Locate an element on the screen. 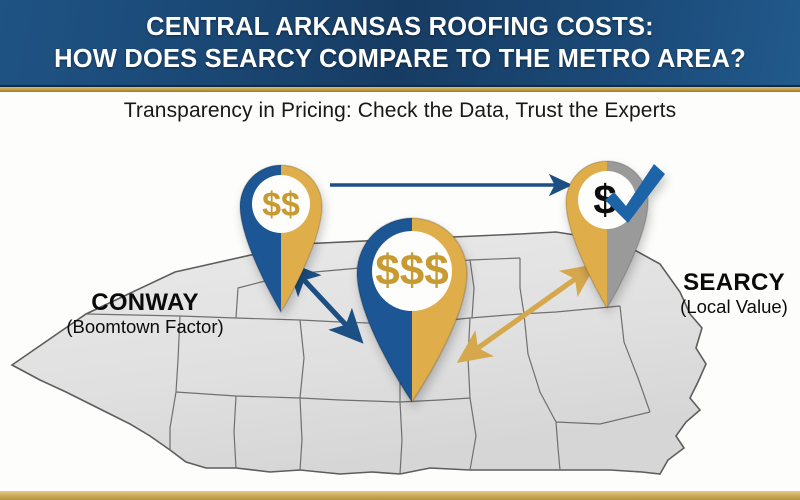  pin-cost-symbol-conway: $$ is located at coordinates (281, 205).